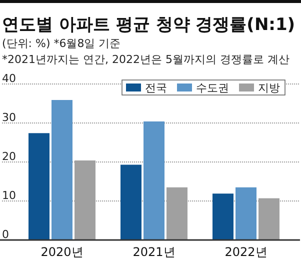 The height and width of the screenshot is (261, 301). Describe the element at coordinates (9, 156) in the screenshot. I see `y-tick-label: 20` at that location.